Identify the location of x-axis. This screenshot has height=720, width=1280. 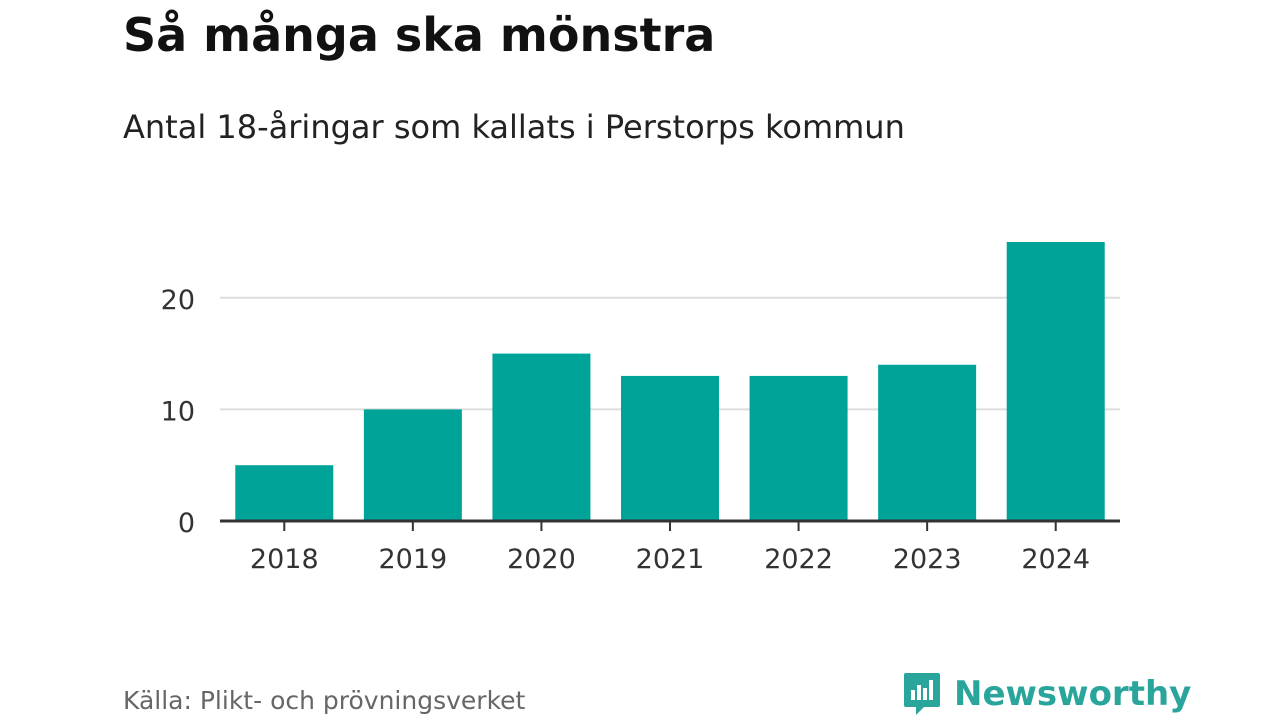
(670, 525).